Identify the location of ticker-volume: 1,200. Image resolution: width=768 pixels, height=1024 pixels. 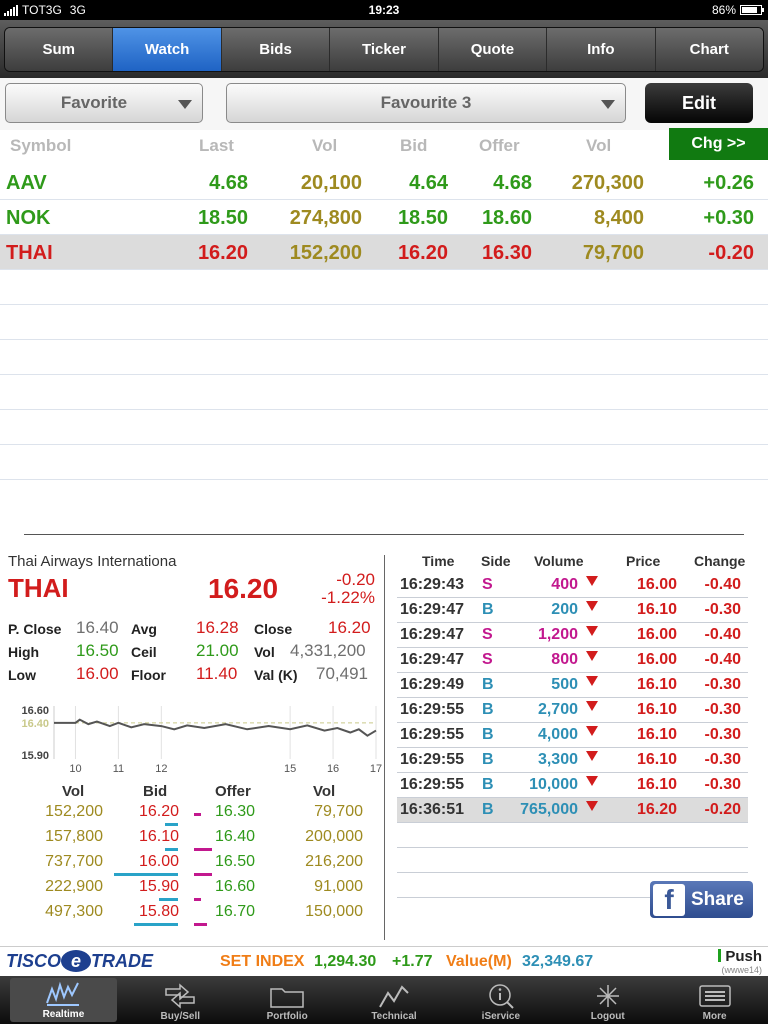
(557, 634).